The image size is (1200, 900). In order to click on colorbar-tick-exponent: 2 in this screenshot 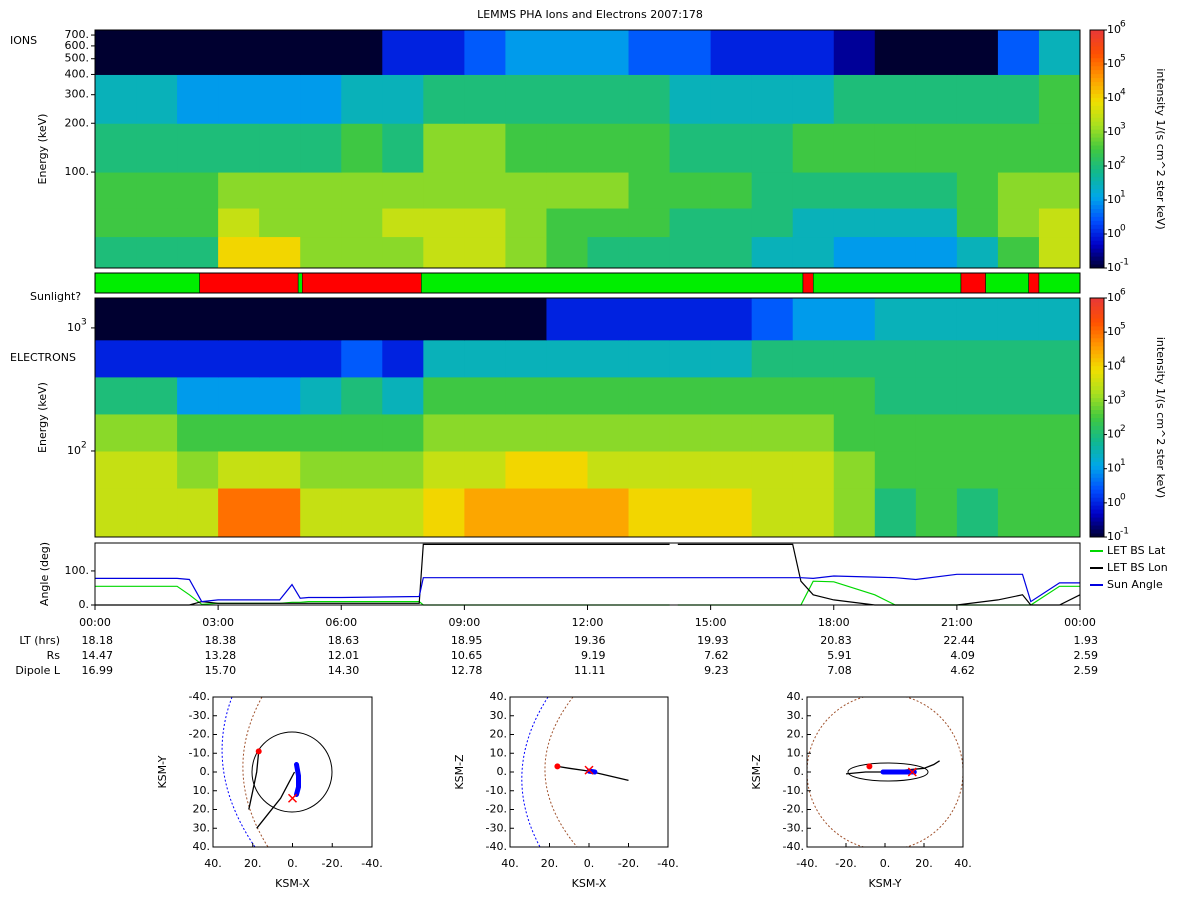, I will do `click(1123, 429)`.